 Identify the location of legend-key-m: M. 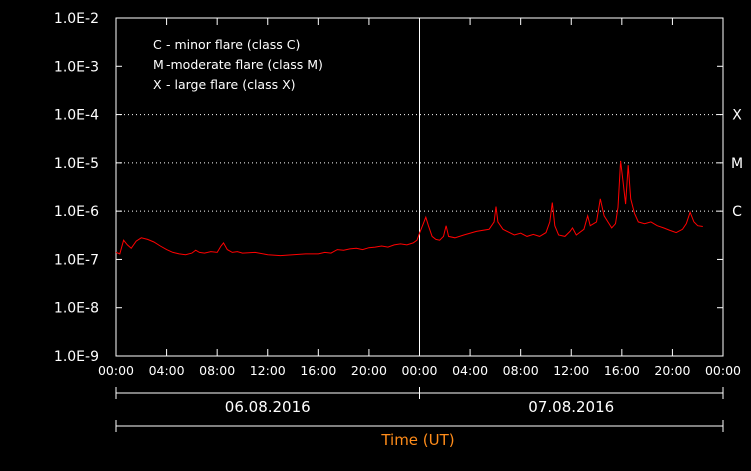
(158, 64).